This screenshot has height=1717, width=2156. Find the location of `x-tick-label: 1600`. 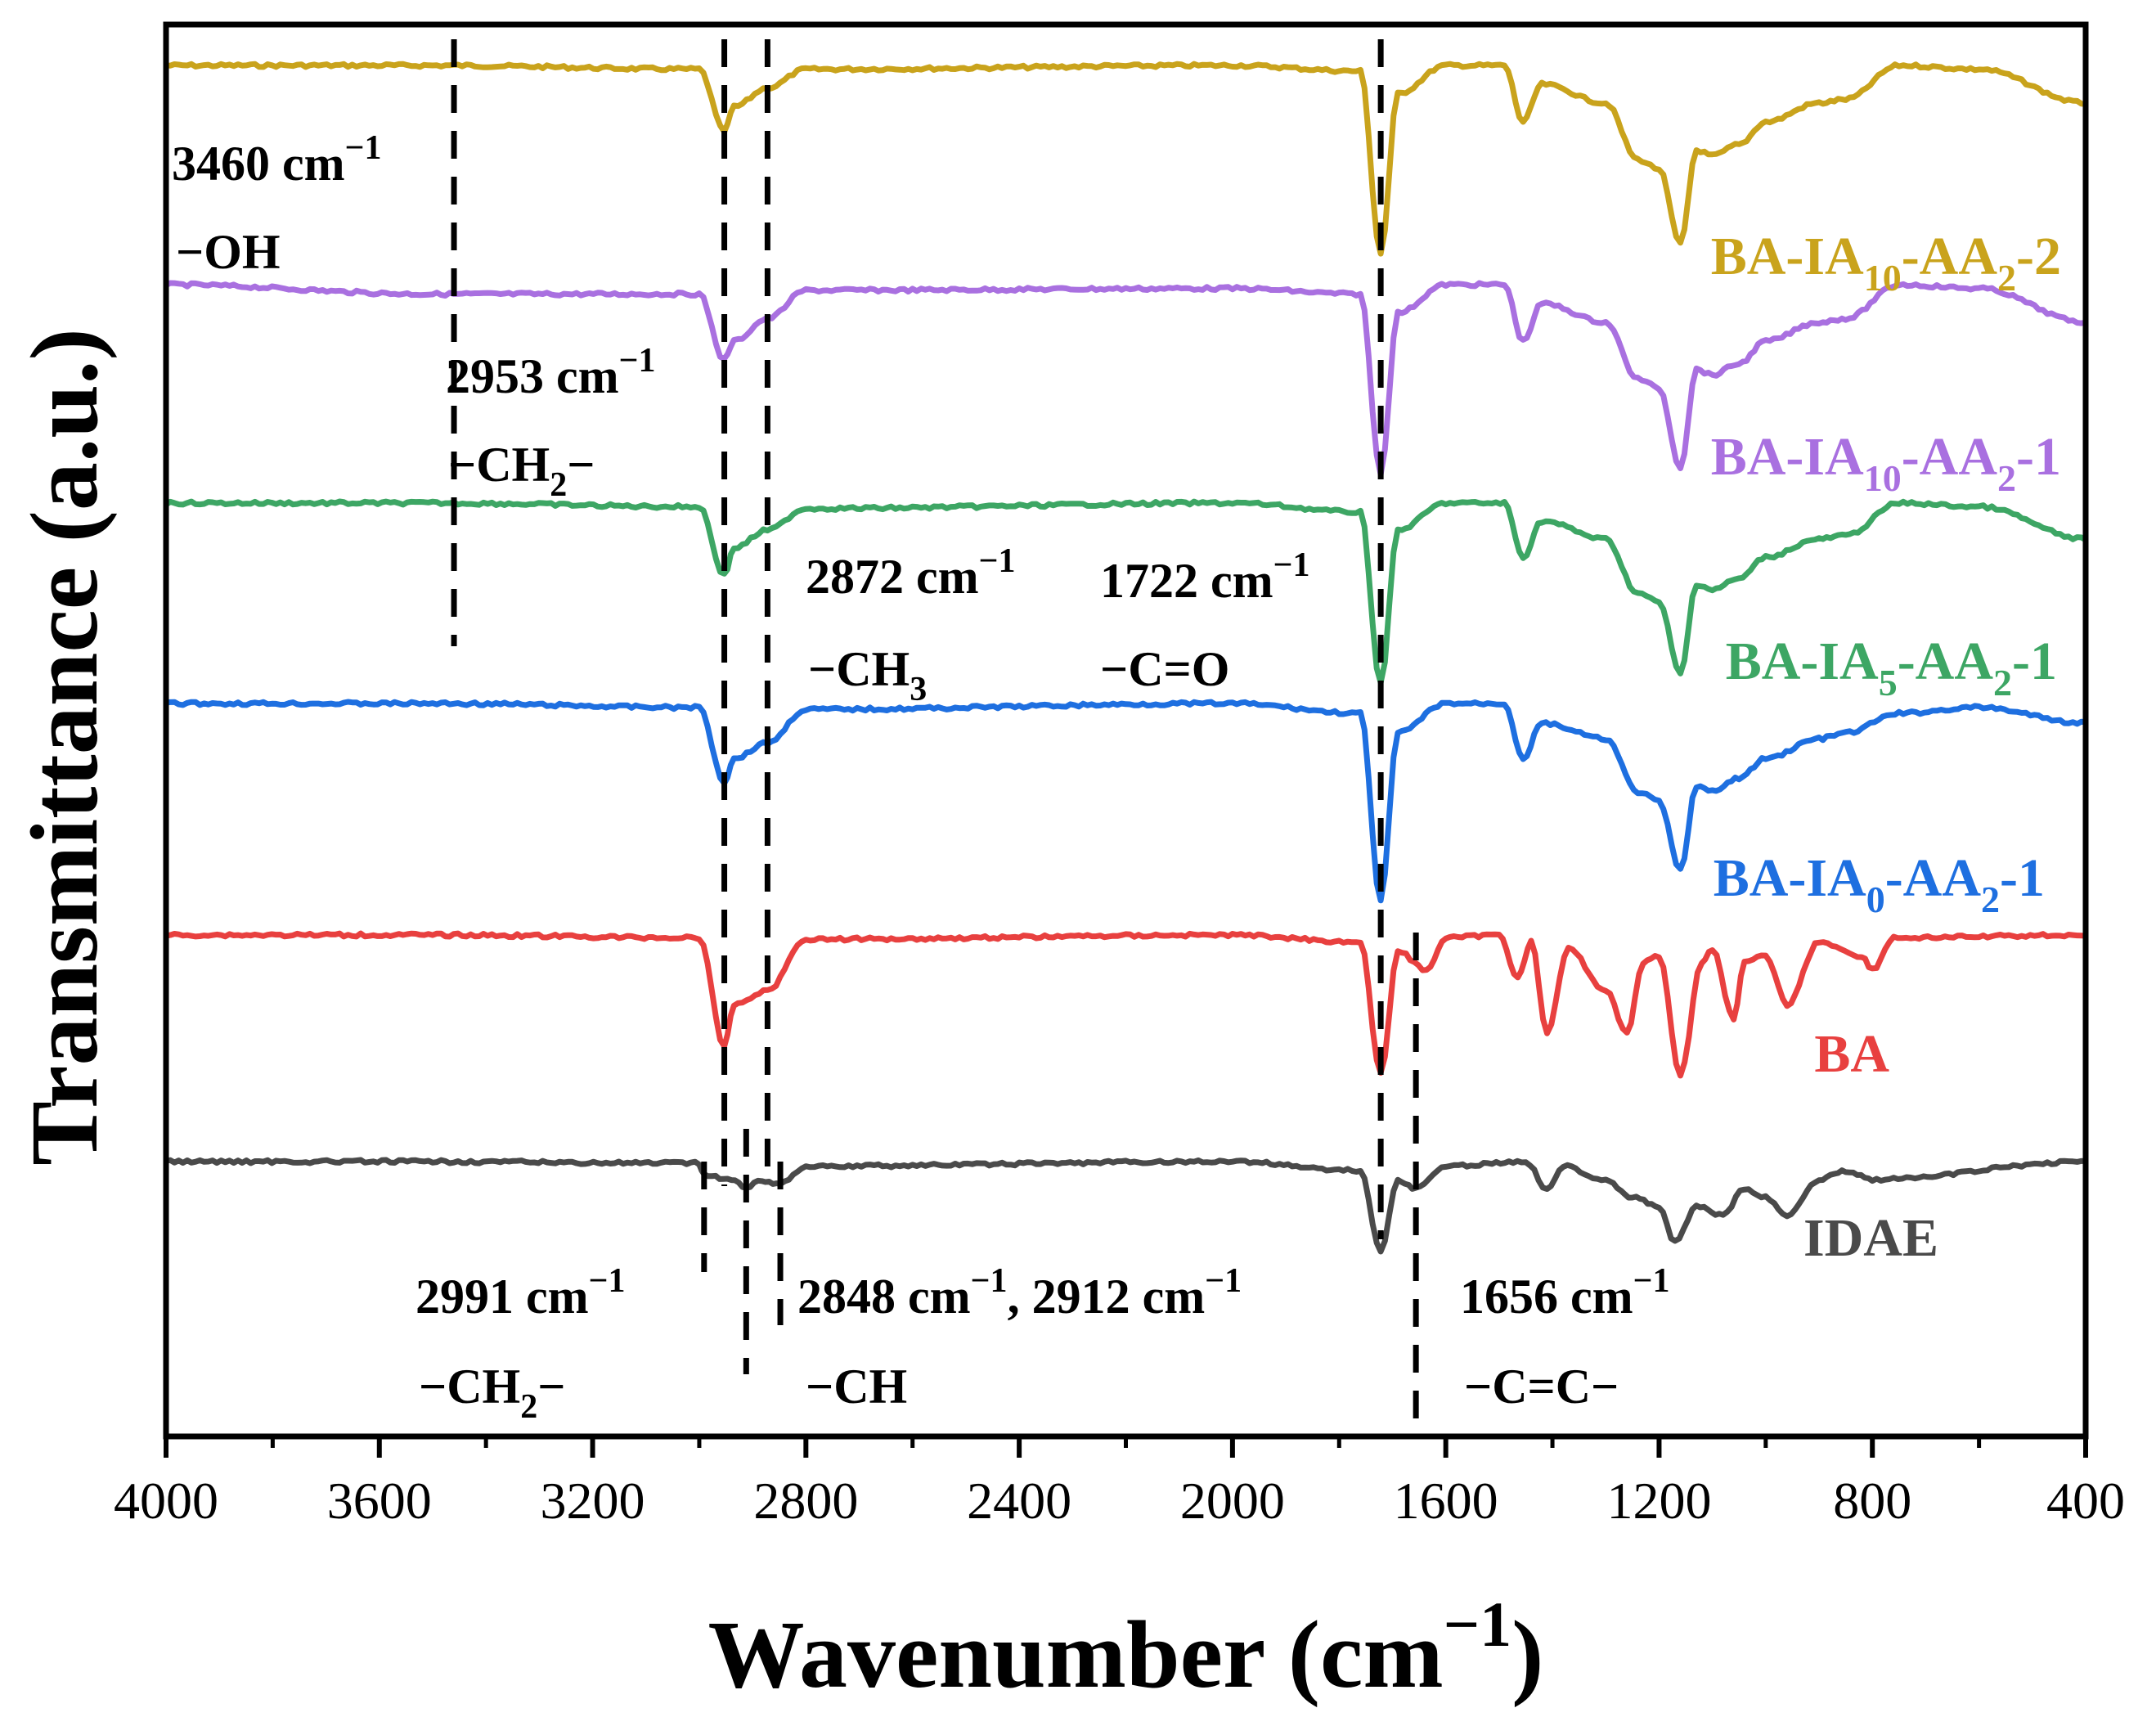

x-tick-label: 1600 is located at coordinates (1446, 1501).